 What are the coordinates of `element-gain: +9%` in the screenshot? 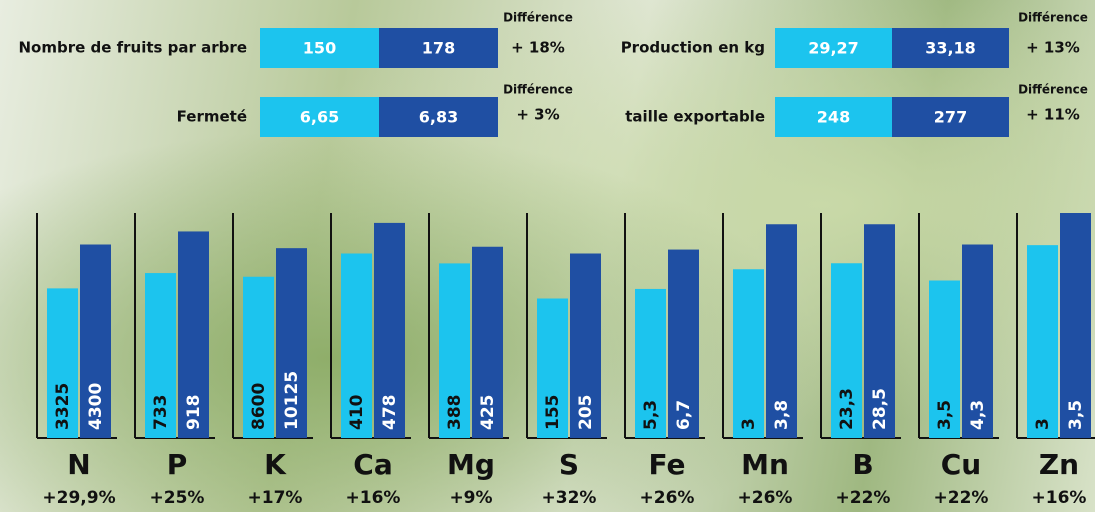 It's located at (470, 498).